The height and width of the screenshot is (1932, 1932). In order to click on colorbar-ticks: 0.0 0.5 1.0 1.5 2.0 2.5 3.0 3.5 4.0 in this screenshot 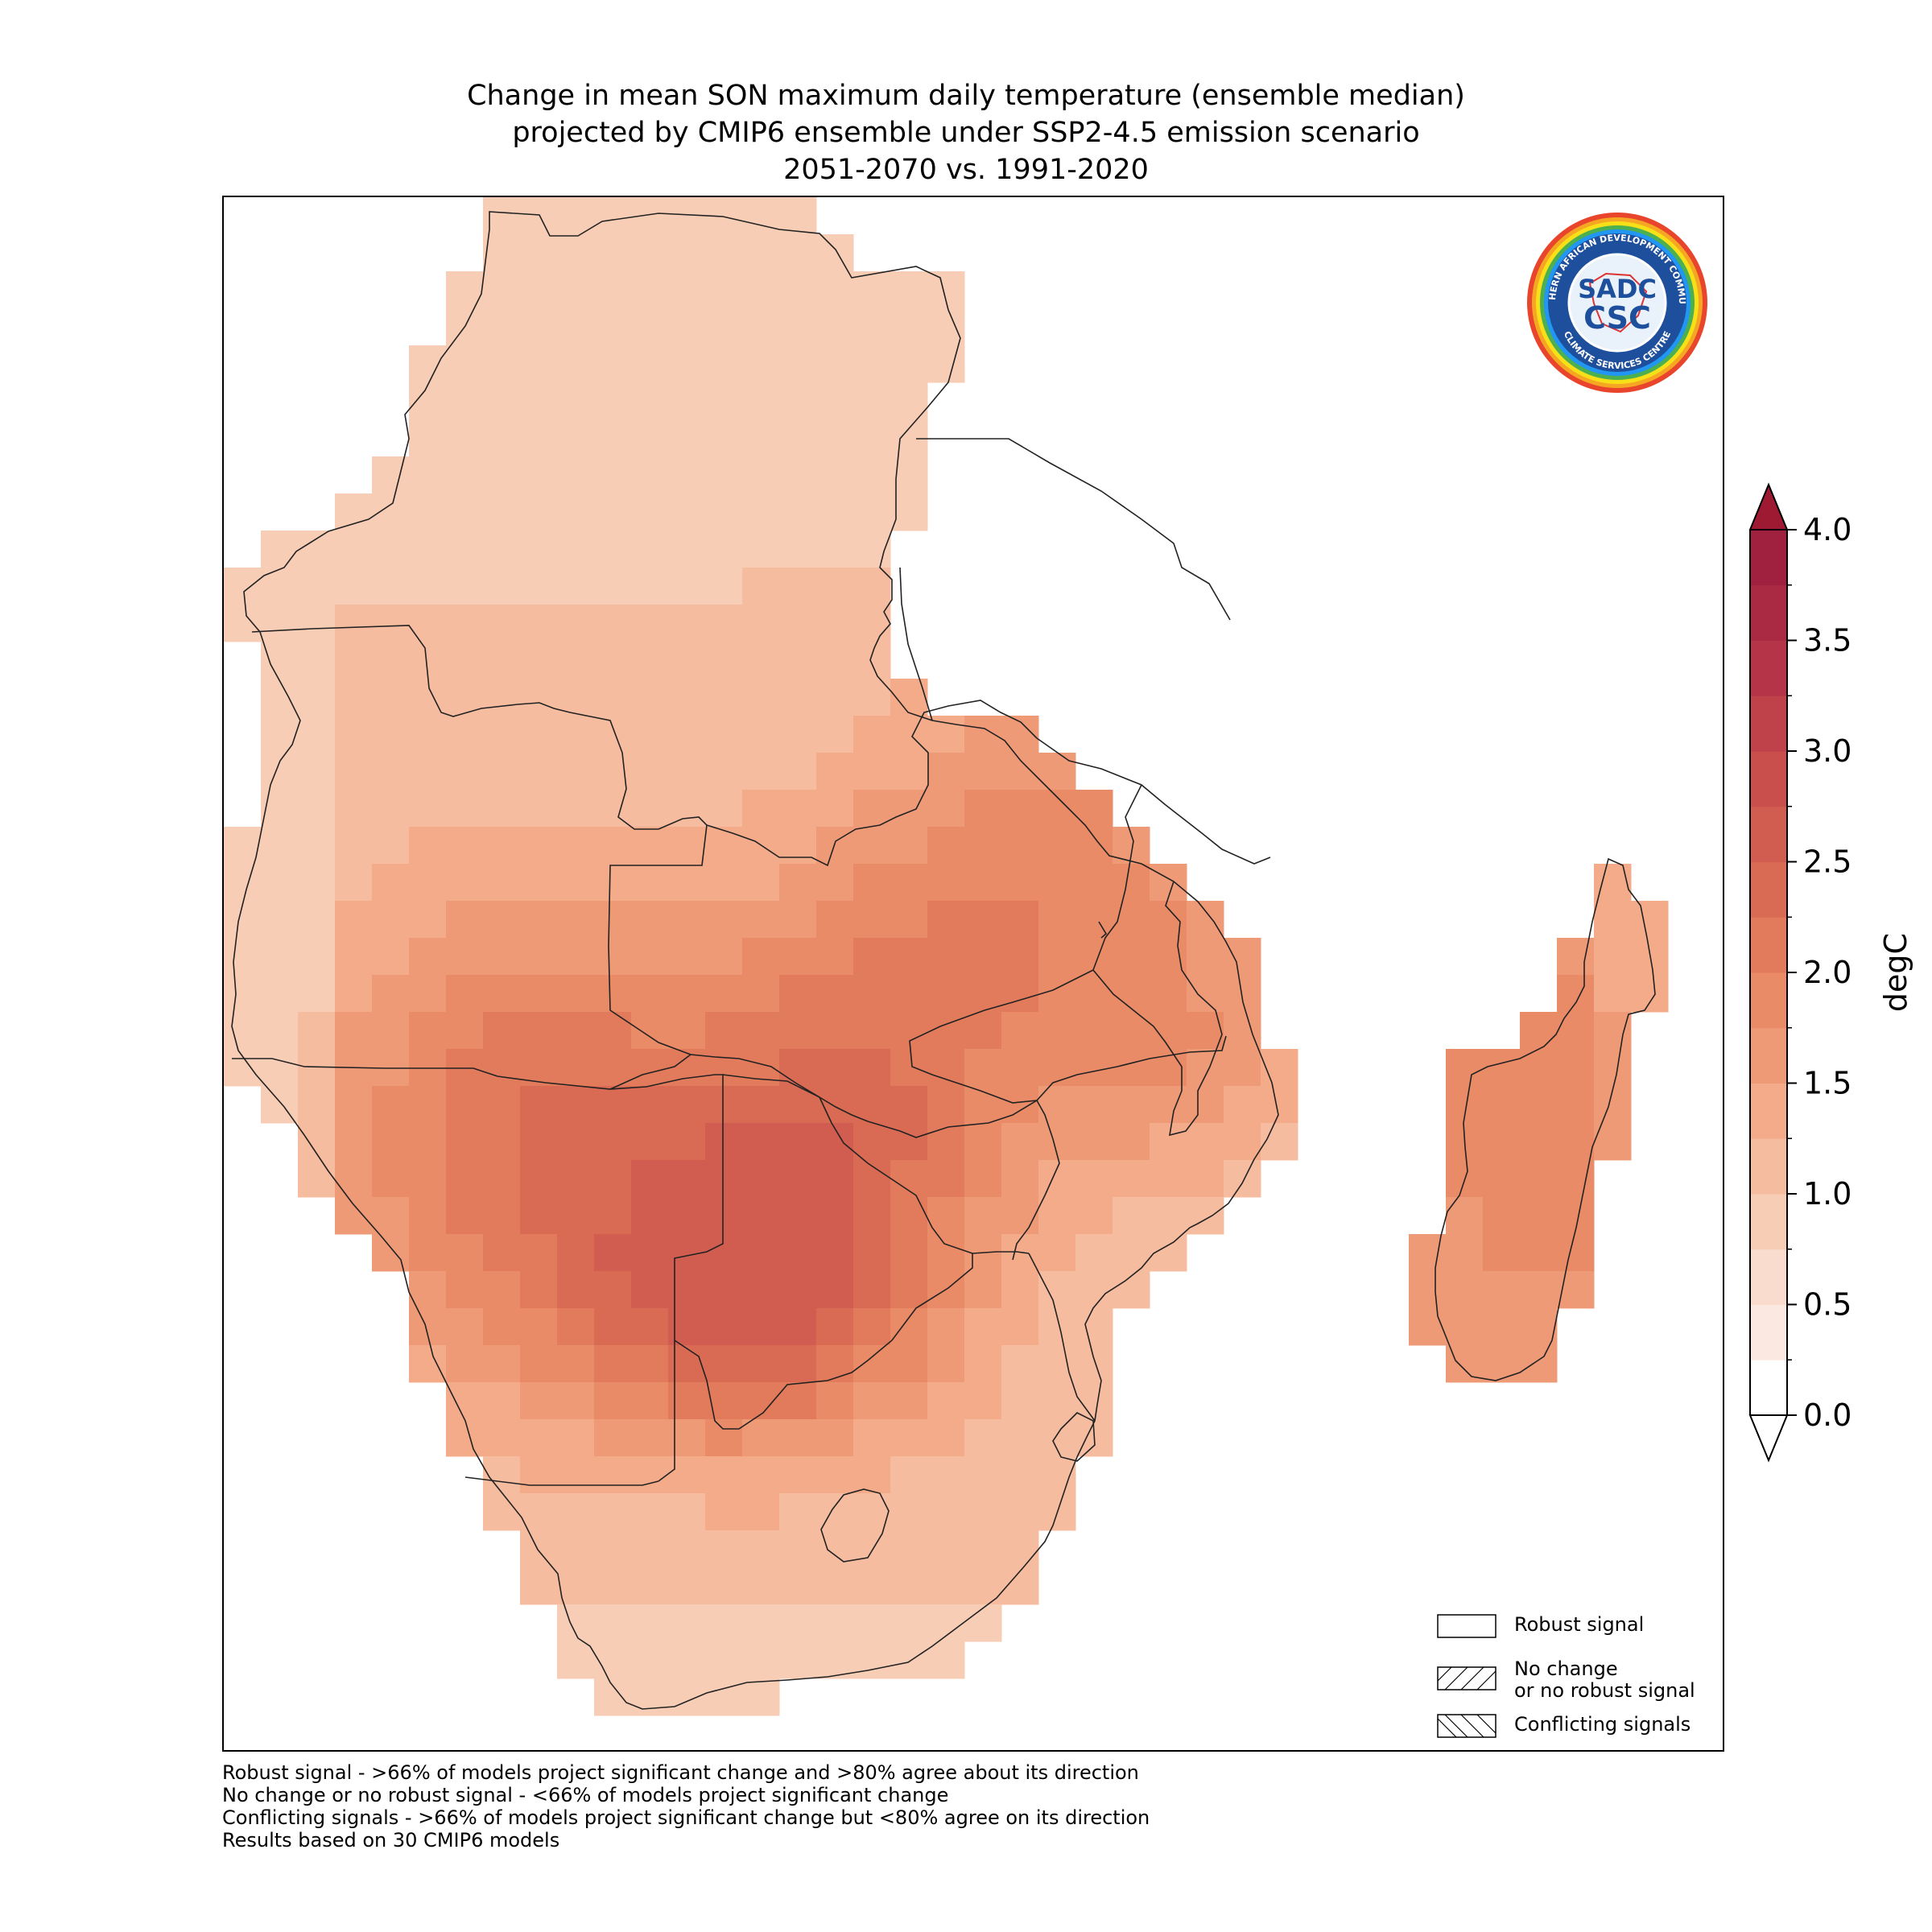, I will do `click(1819, 972)`.